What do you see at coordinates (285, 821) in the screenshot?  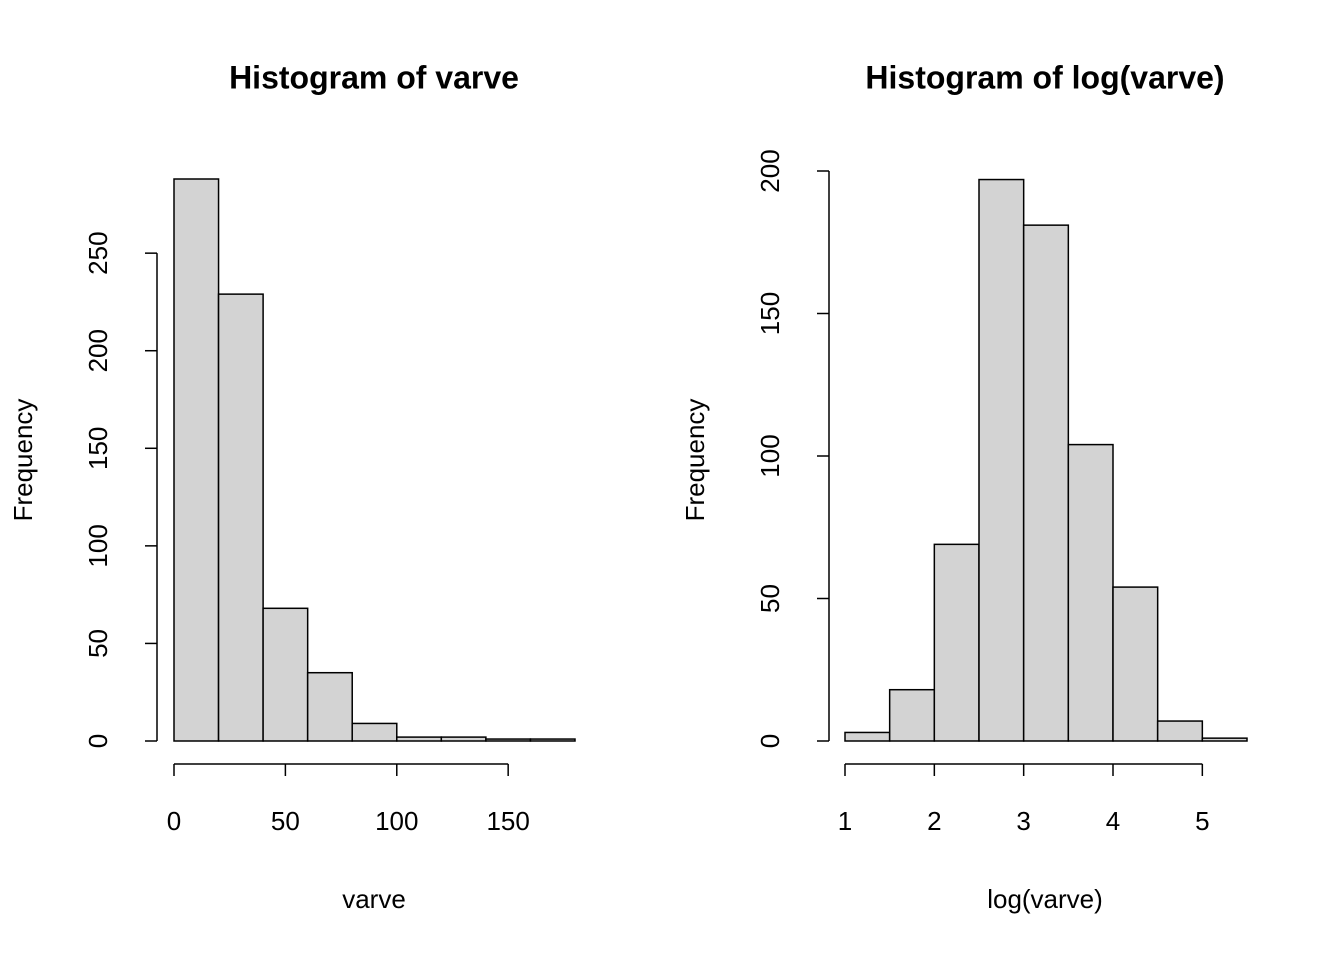 I see `x-tick-label: 50` at bounding box center [285, 821].